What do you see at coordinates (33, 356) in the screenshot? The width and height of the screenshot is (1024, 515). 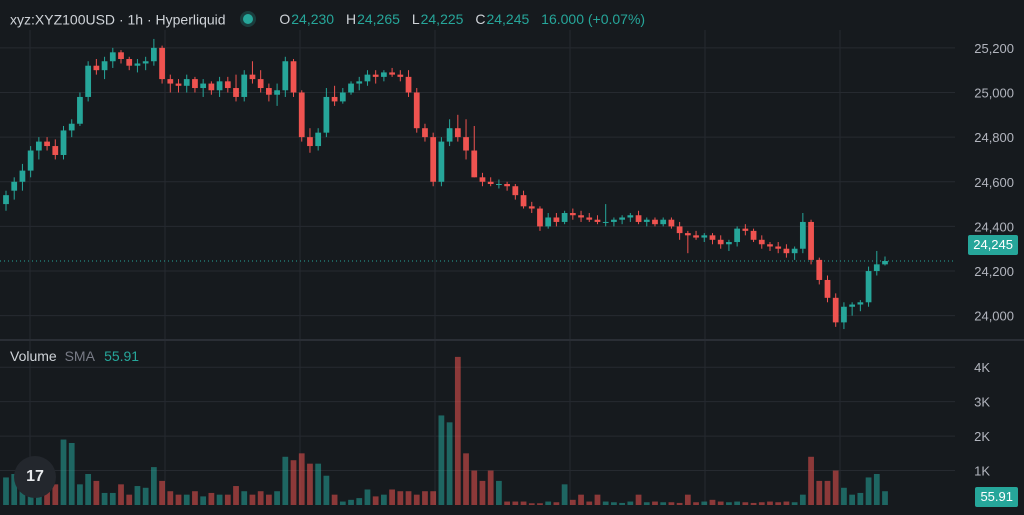 I see `volume-label: Volume` at bounding box center [33, 356].